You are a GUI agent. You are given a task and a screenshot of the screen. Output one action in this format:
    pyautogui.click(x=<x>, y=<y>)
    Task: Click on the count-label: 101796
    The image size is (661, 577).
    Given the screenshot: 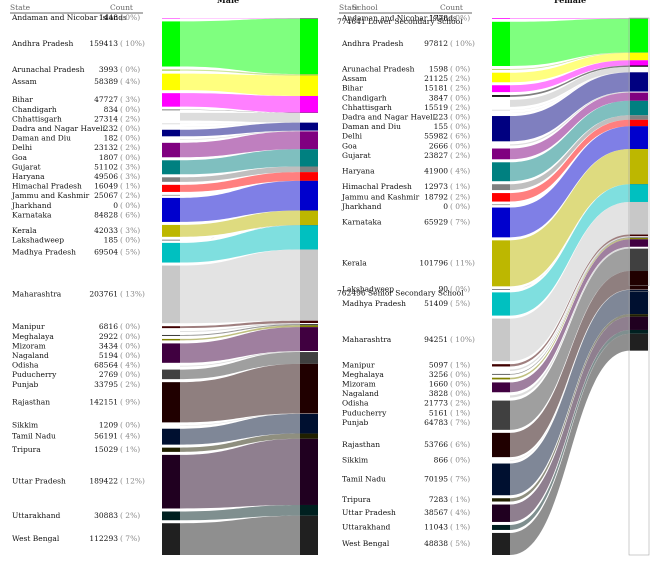 What is the action you would take?
    pyautogui.click(x=433, y=262)
    